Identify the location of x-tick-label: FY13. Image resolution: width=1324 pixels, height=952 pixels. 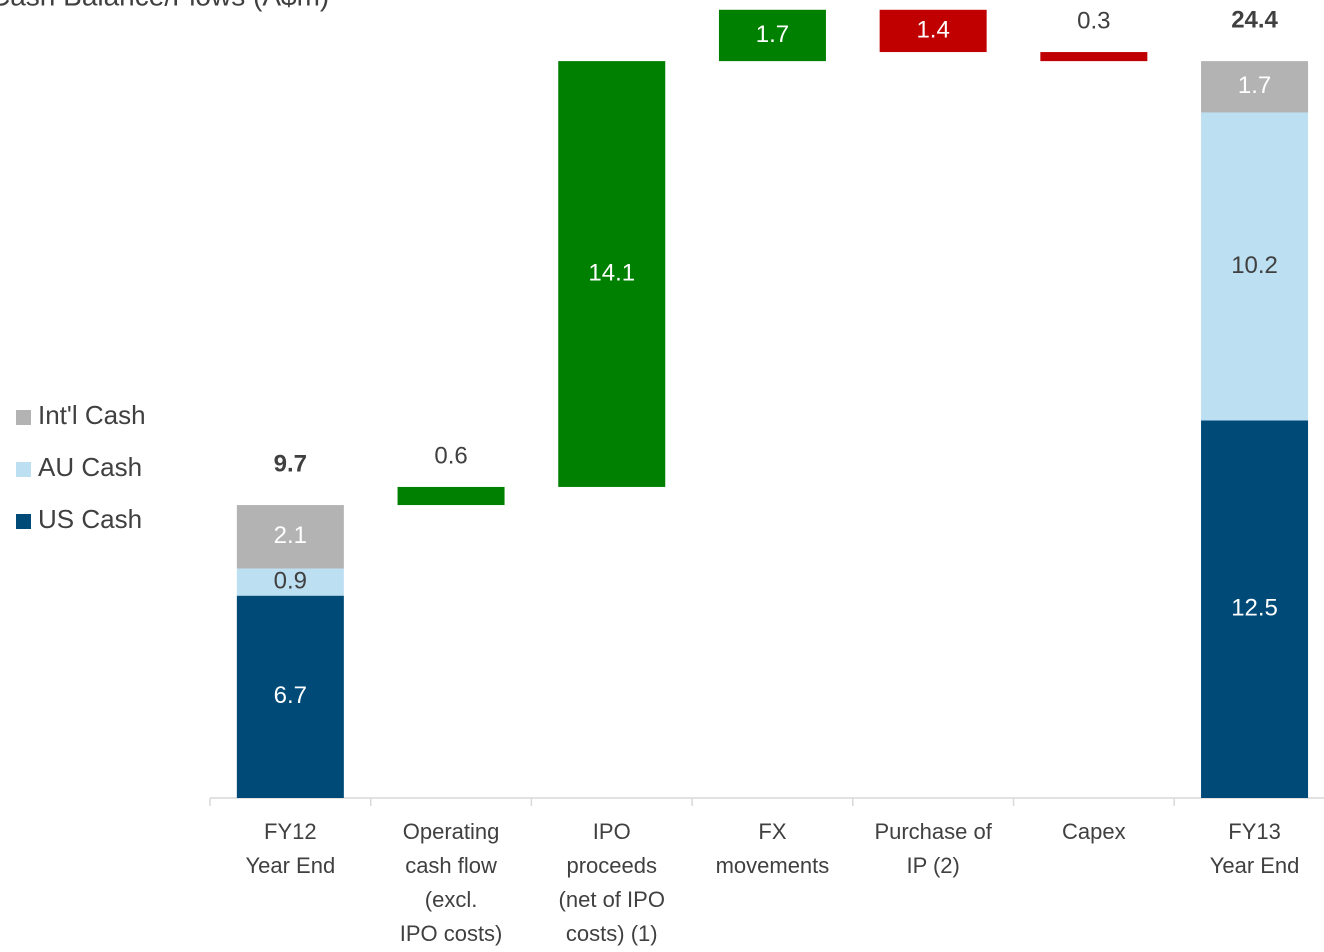
(1254, 831).